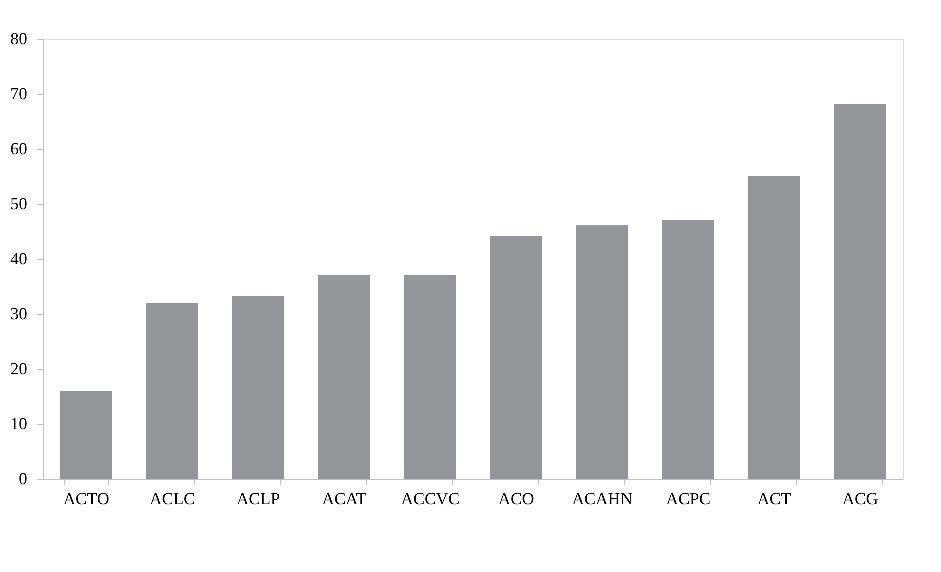 This screenshot has height=572, width=941. What do you see at coordinates (860, 499) in the screenshot?
I see `x-tick-label: ACG` at bounding box center [860, 499].